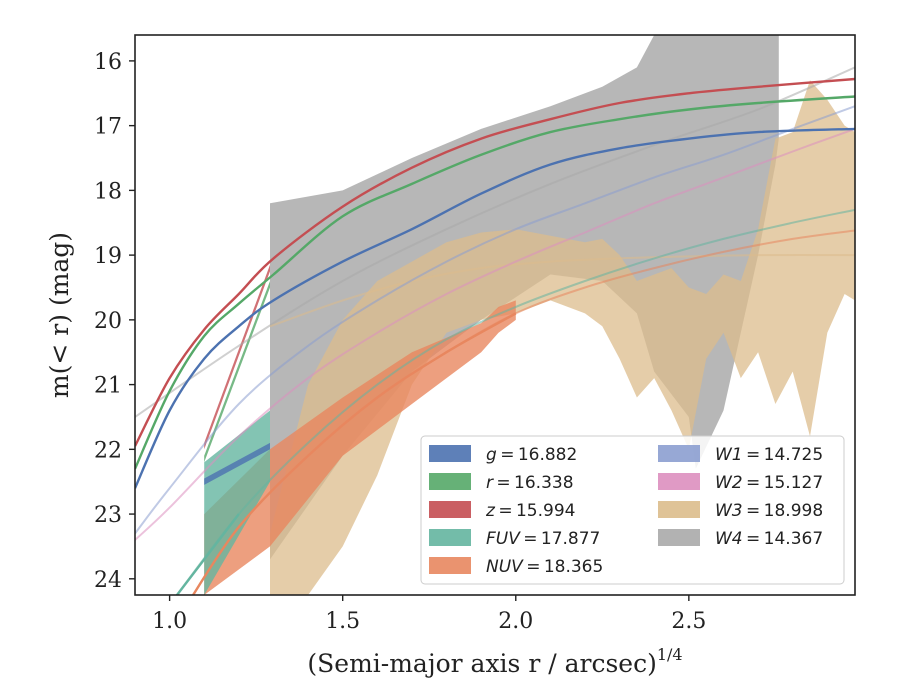  Describe the element at coordinates (108, 191) in the screenshot. I see `y-tick-label: 18` at that location.